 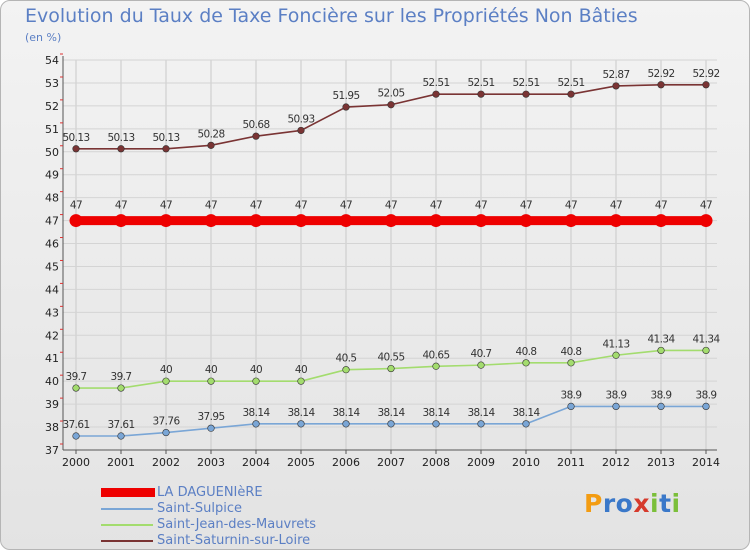 What do you see at coordinates (435, 355) in the screenshot?
I see `data-label: 40.65` at bounding box center [435, 355].